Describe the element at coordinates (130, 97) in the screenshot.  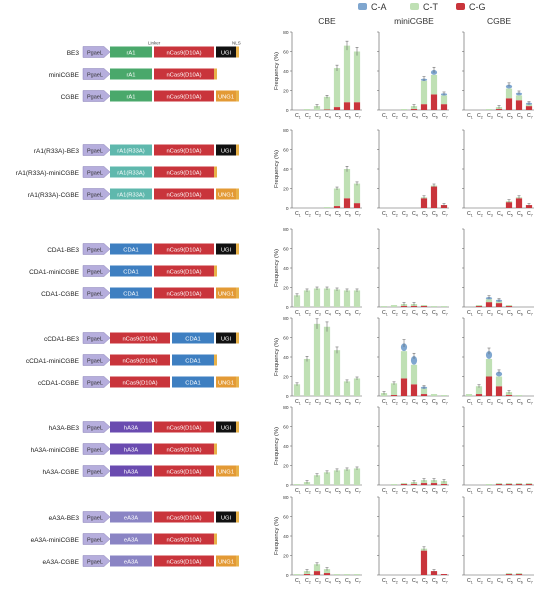
I see `deaminase-box-label: rA1` at that location.